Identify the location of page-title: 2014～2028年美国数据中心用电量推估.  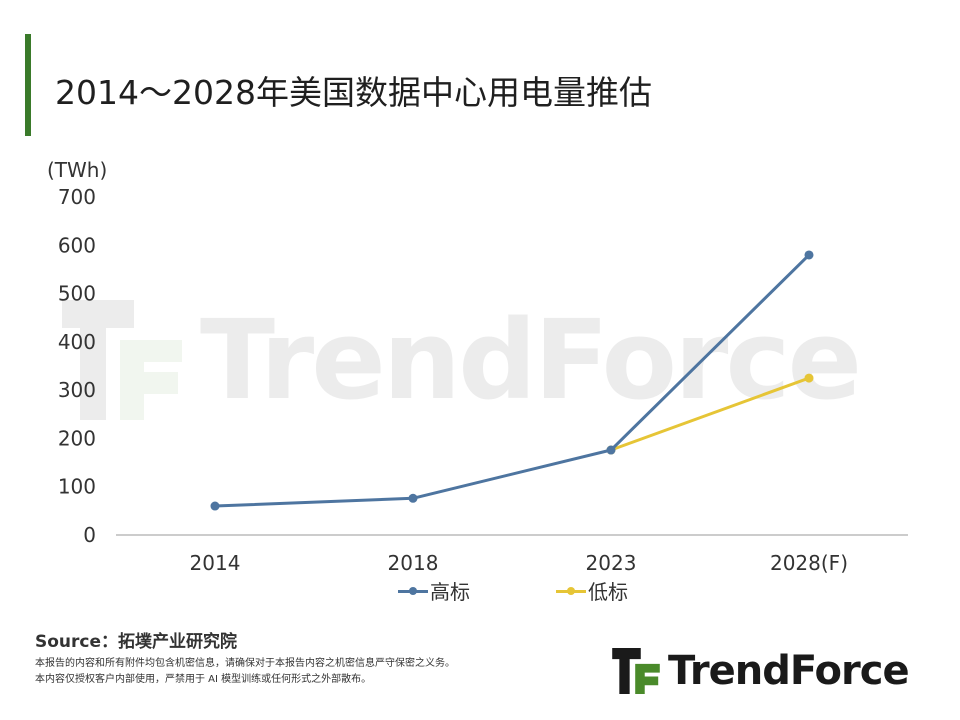
(353, 92).